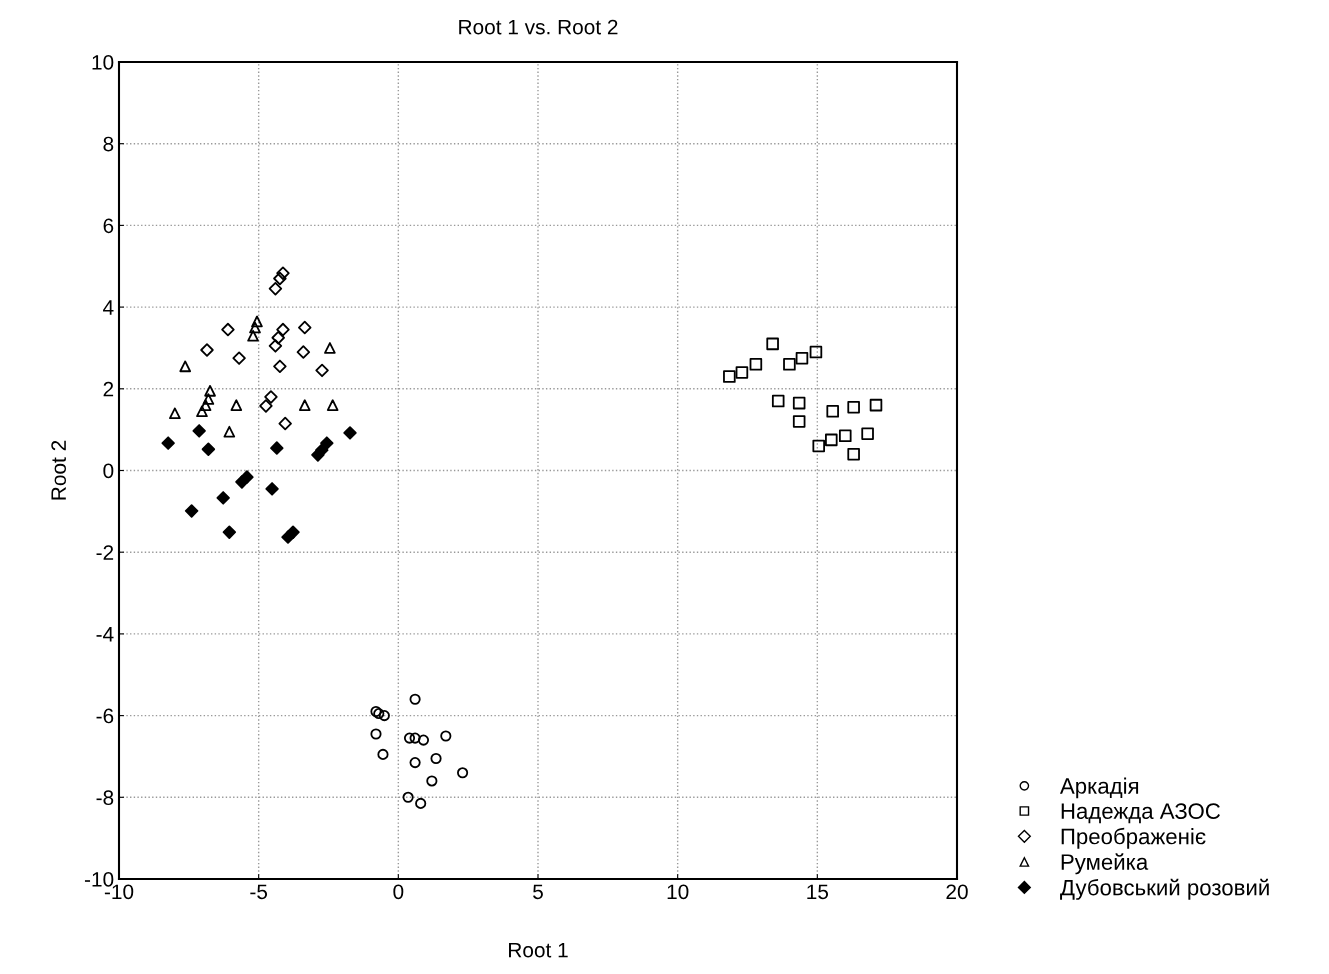 This screenshot has height=974, width=1329. Describe the element at coordinates (538, 950) in the screenshot. I see `x-axis-title: Root 1` at that location.